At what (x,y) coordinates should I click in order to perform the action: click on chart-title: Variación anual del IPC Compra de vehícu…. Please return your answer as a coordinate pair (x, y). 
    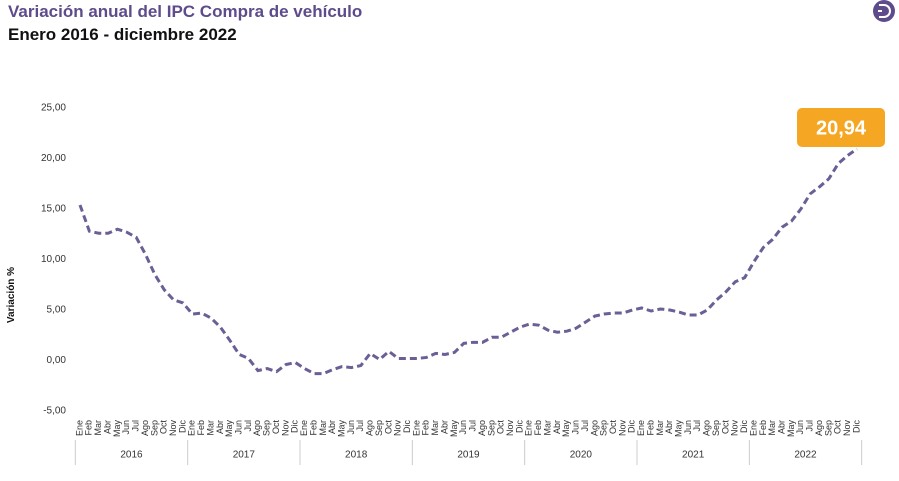
    Looking at the image, I should click on (185, 11).